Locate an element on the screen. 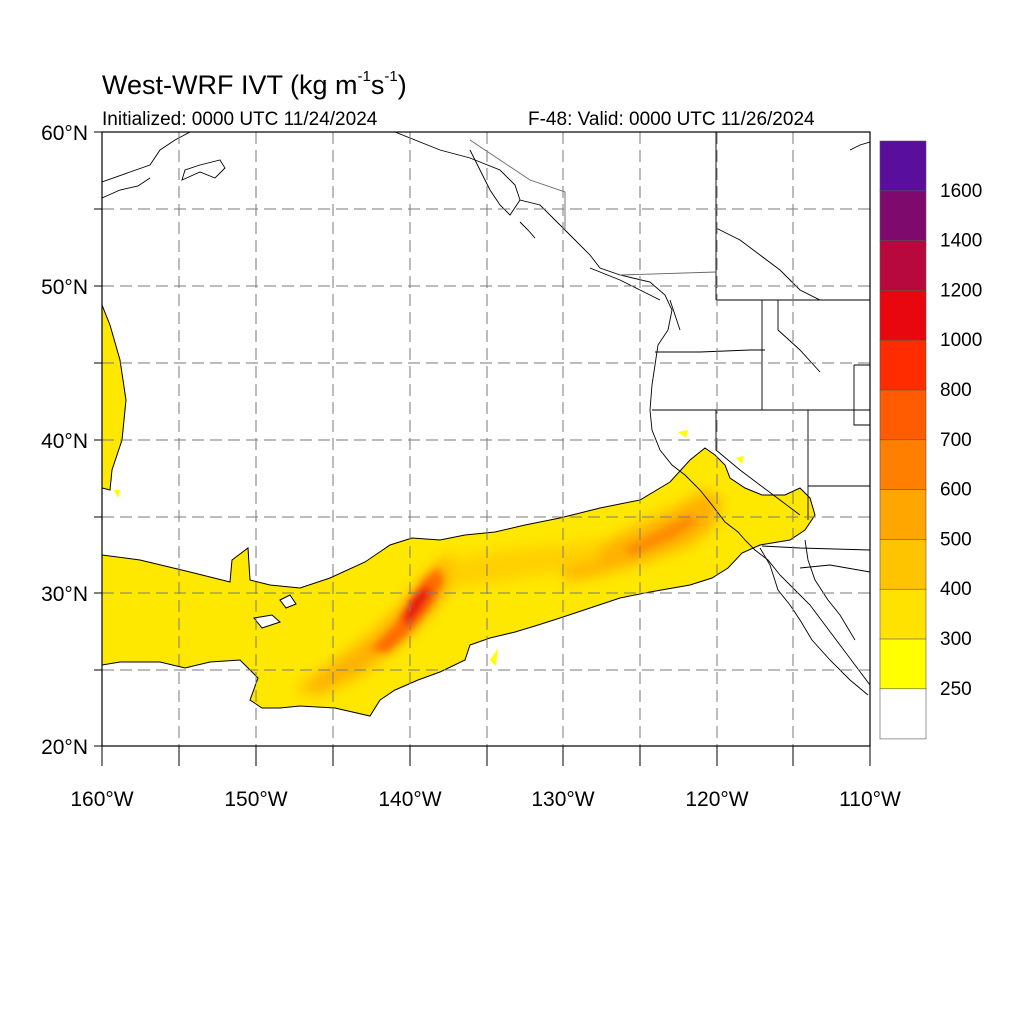 The width and height of the screenshot is (1024, 1024). lon-labels: 160°W 150°W 140°W 130°W 120°W 110°W is located at coordinates (485, 799).